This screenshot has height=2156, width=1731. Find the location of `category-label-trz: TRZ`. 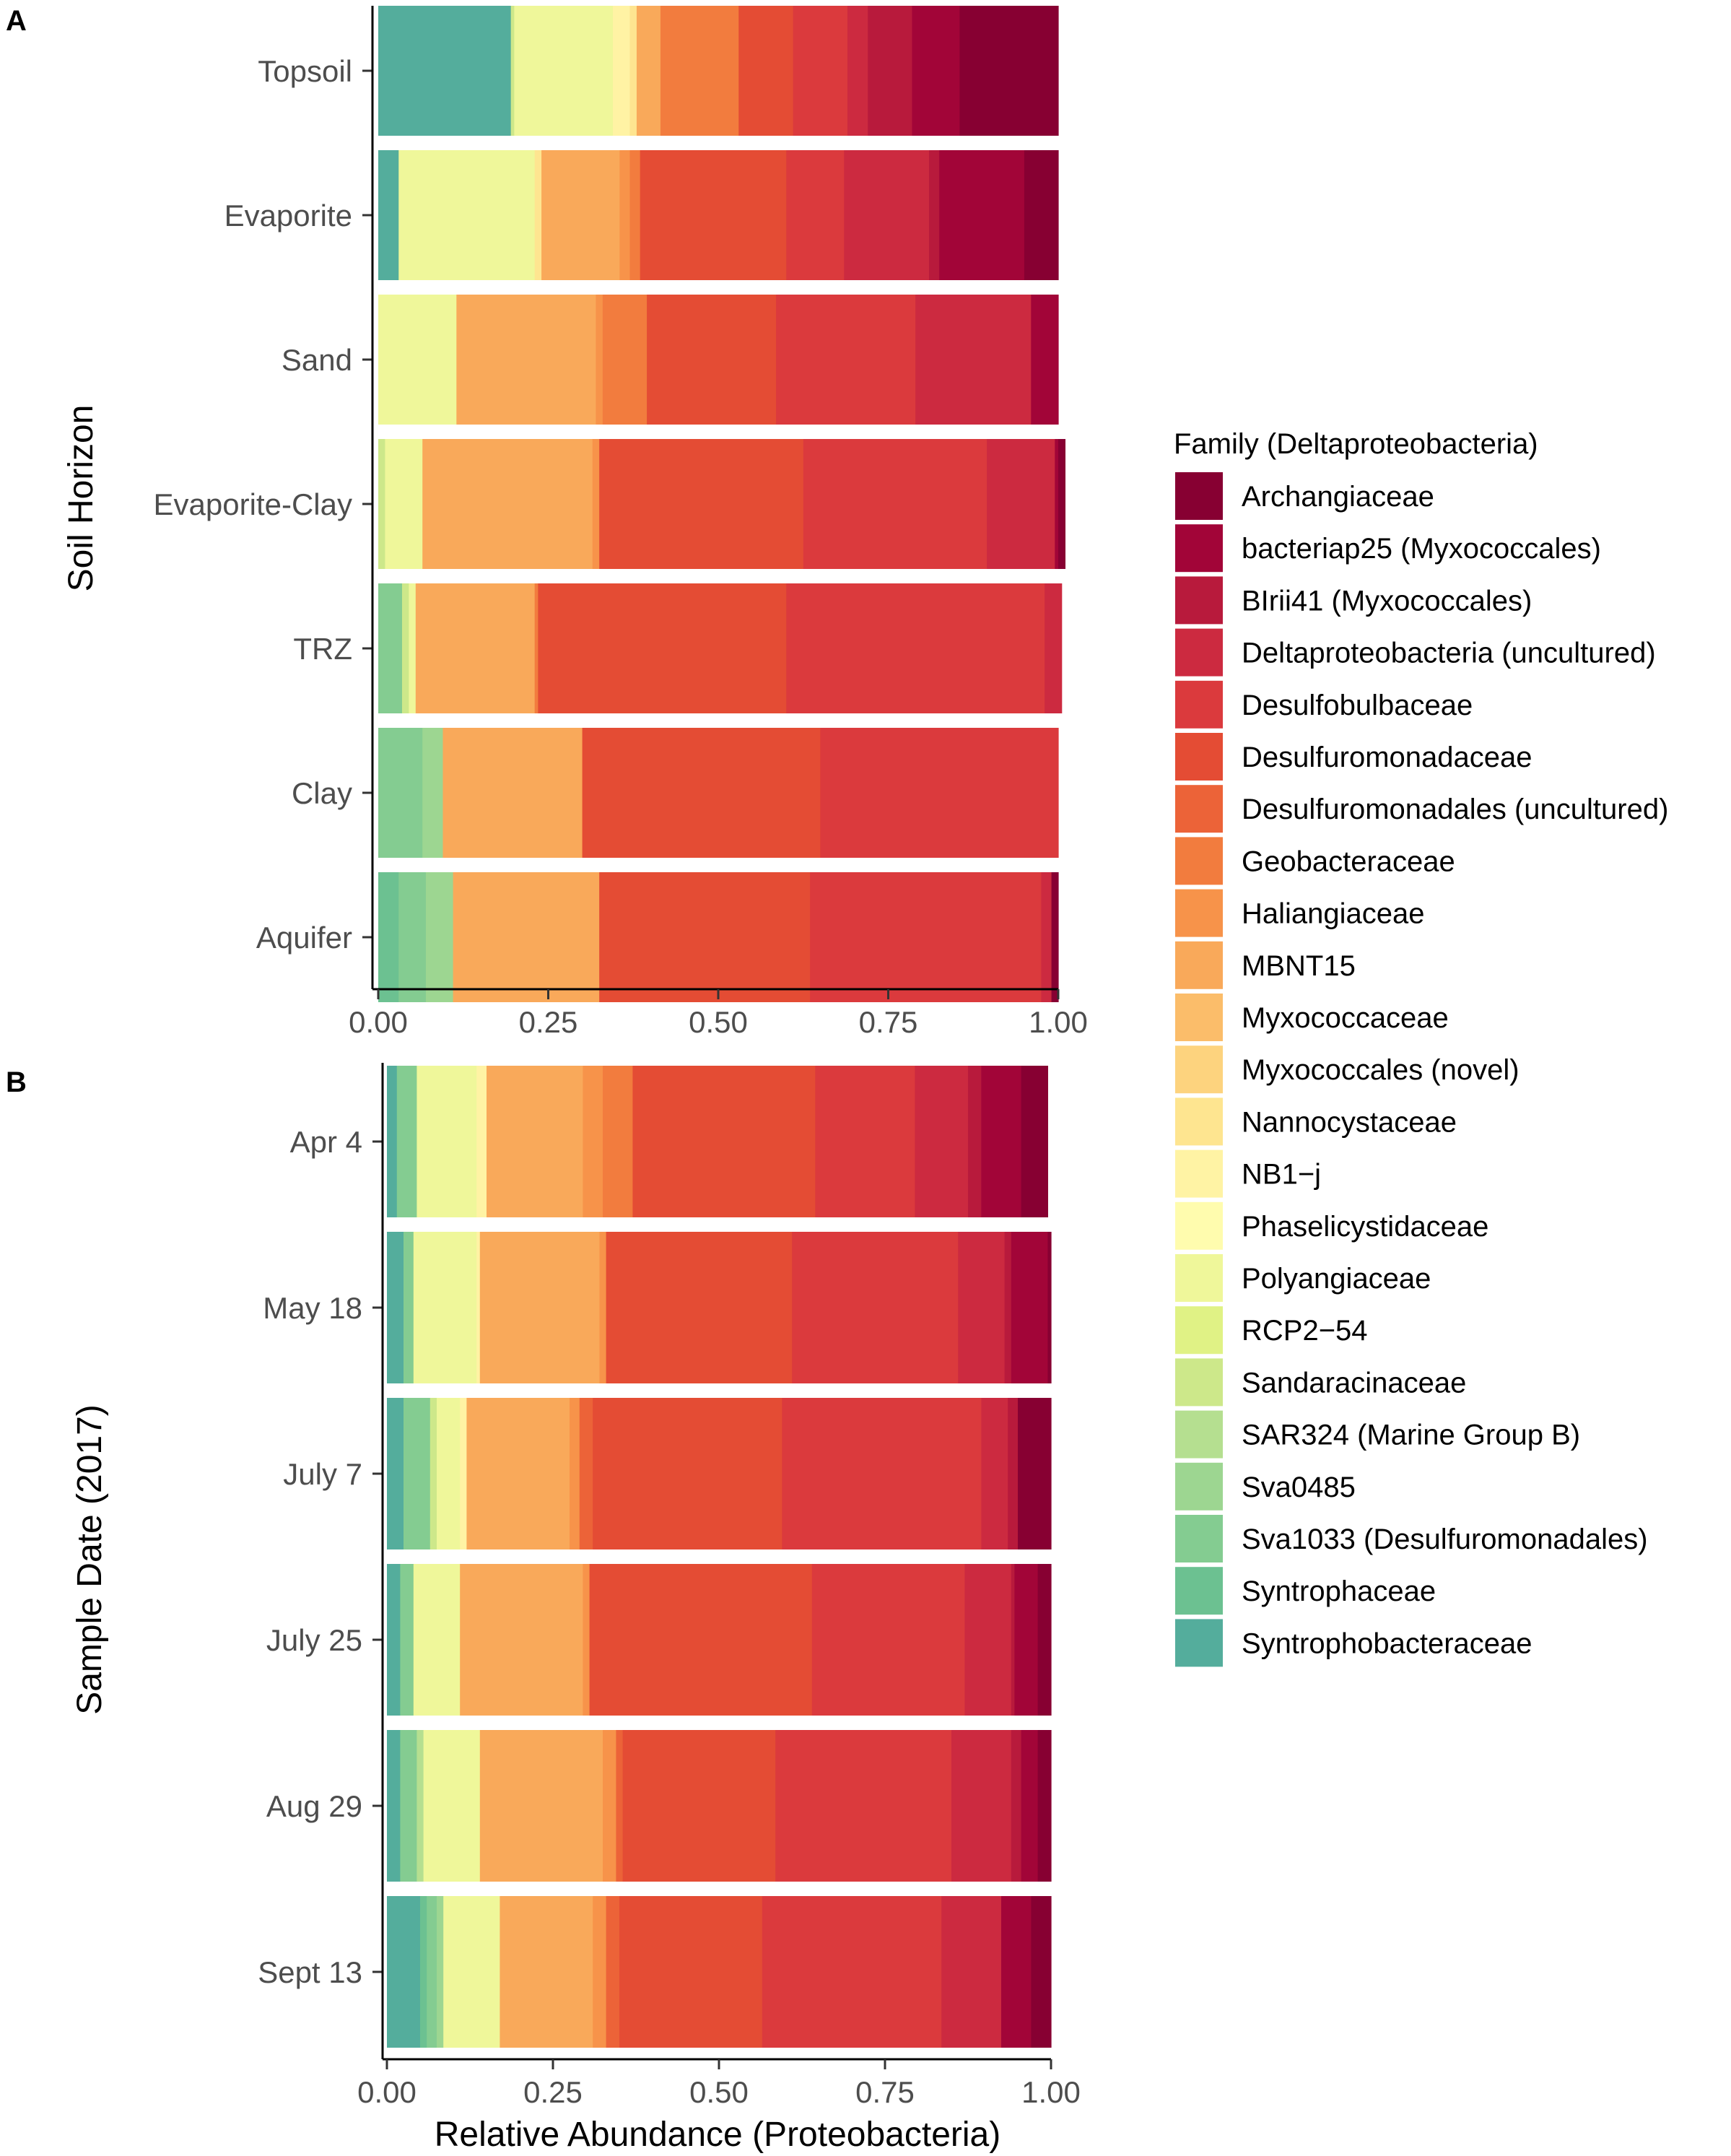

category-label-trz: TRZ is located at coordinates (322, 649).